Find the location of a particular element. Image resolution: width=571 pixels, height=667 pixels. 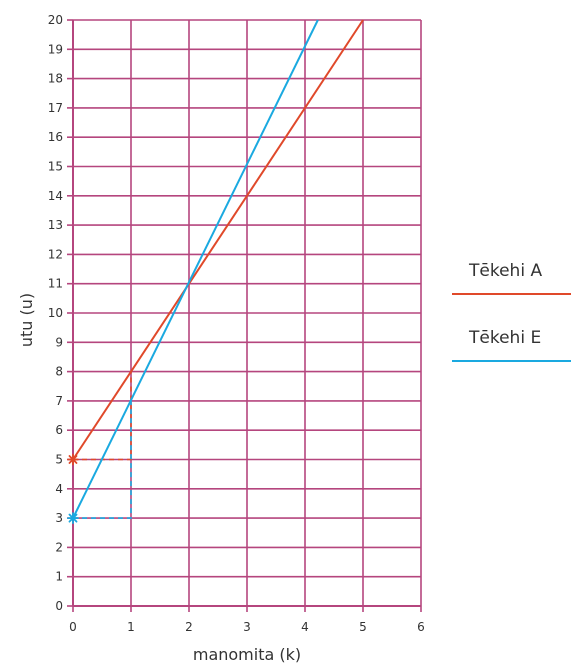

x-axis-label: manomita (k) is located at coordinates (247, 654).